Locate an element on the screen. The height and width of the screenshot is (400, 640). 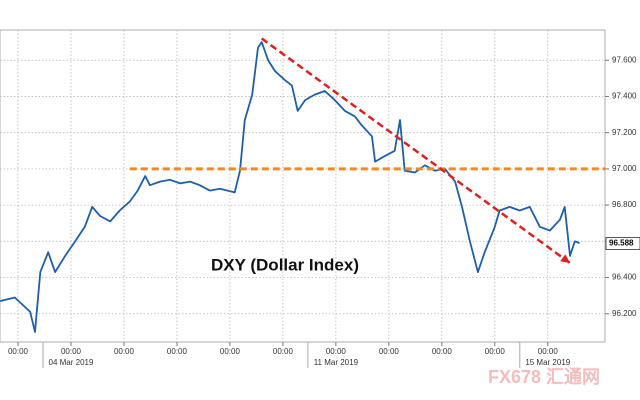
chart-title: DXY (Dollar Index) is located at coordinates (285, 264).